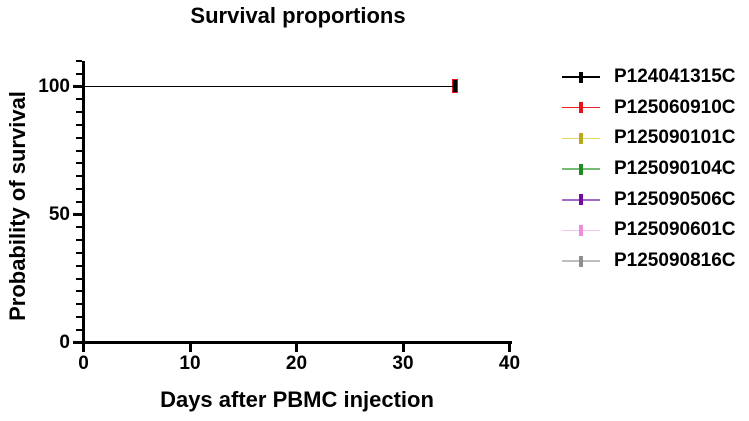  Describe the element at coordinates (675, 199) in the screenshot. I see `legend-label: P125090506C` at that location.